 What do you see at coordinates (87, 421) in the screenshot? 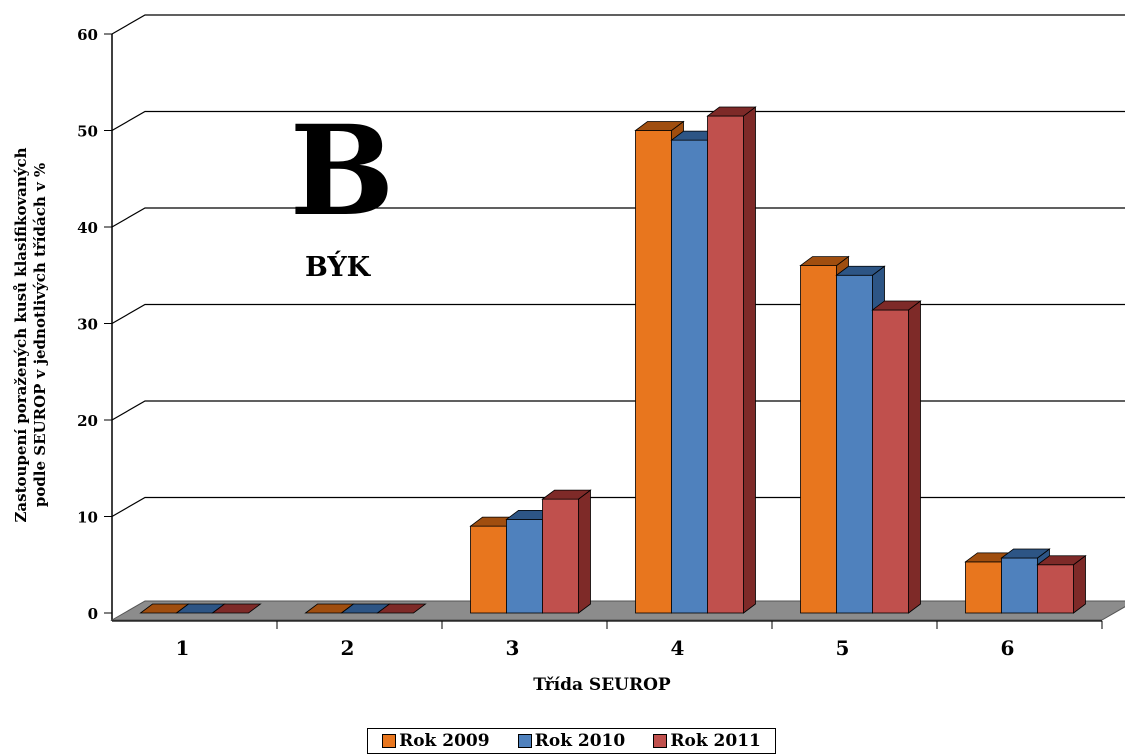
I see `y-tick-label: 20` at bounding box center [87, 421].